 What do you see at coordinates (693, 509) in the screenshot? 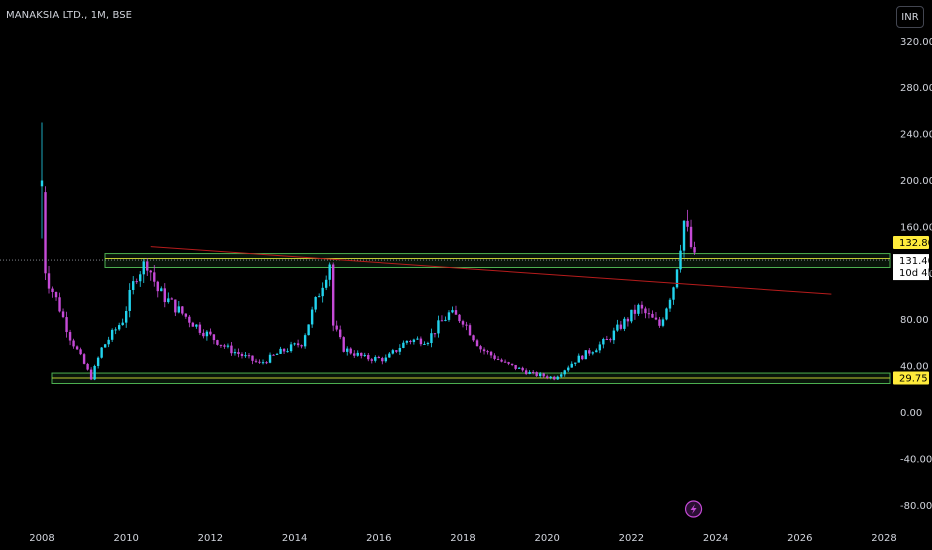
I see `lightning-icon` at bounding box center [693, 509].